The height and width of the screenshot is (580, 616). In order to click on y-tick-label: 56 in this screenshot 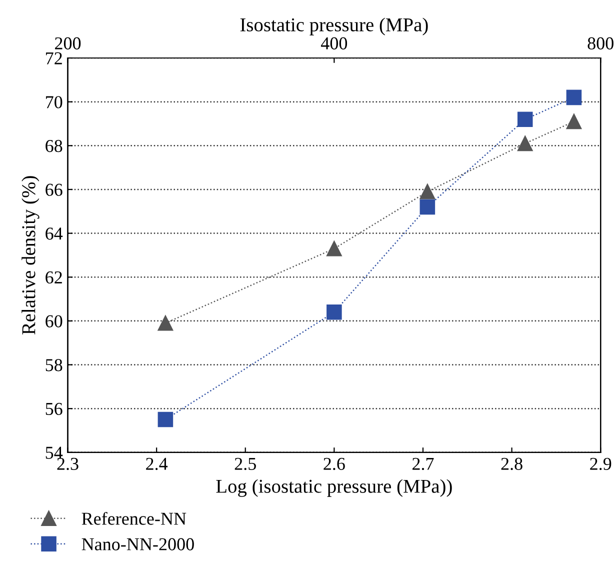, I will do `click(54, 409)`.